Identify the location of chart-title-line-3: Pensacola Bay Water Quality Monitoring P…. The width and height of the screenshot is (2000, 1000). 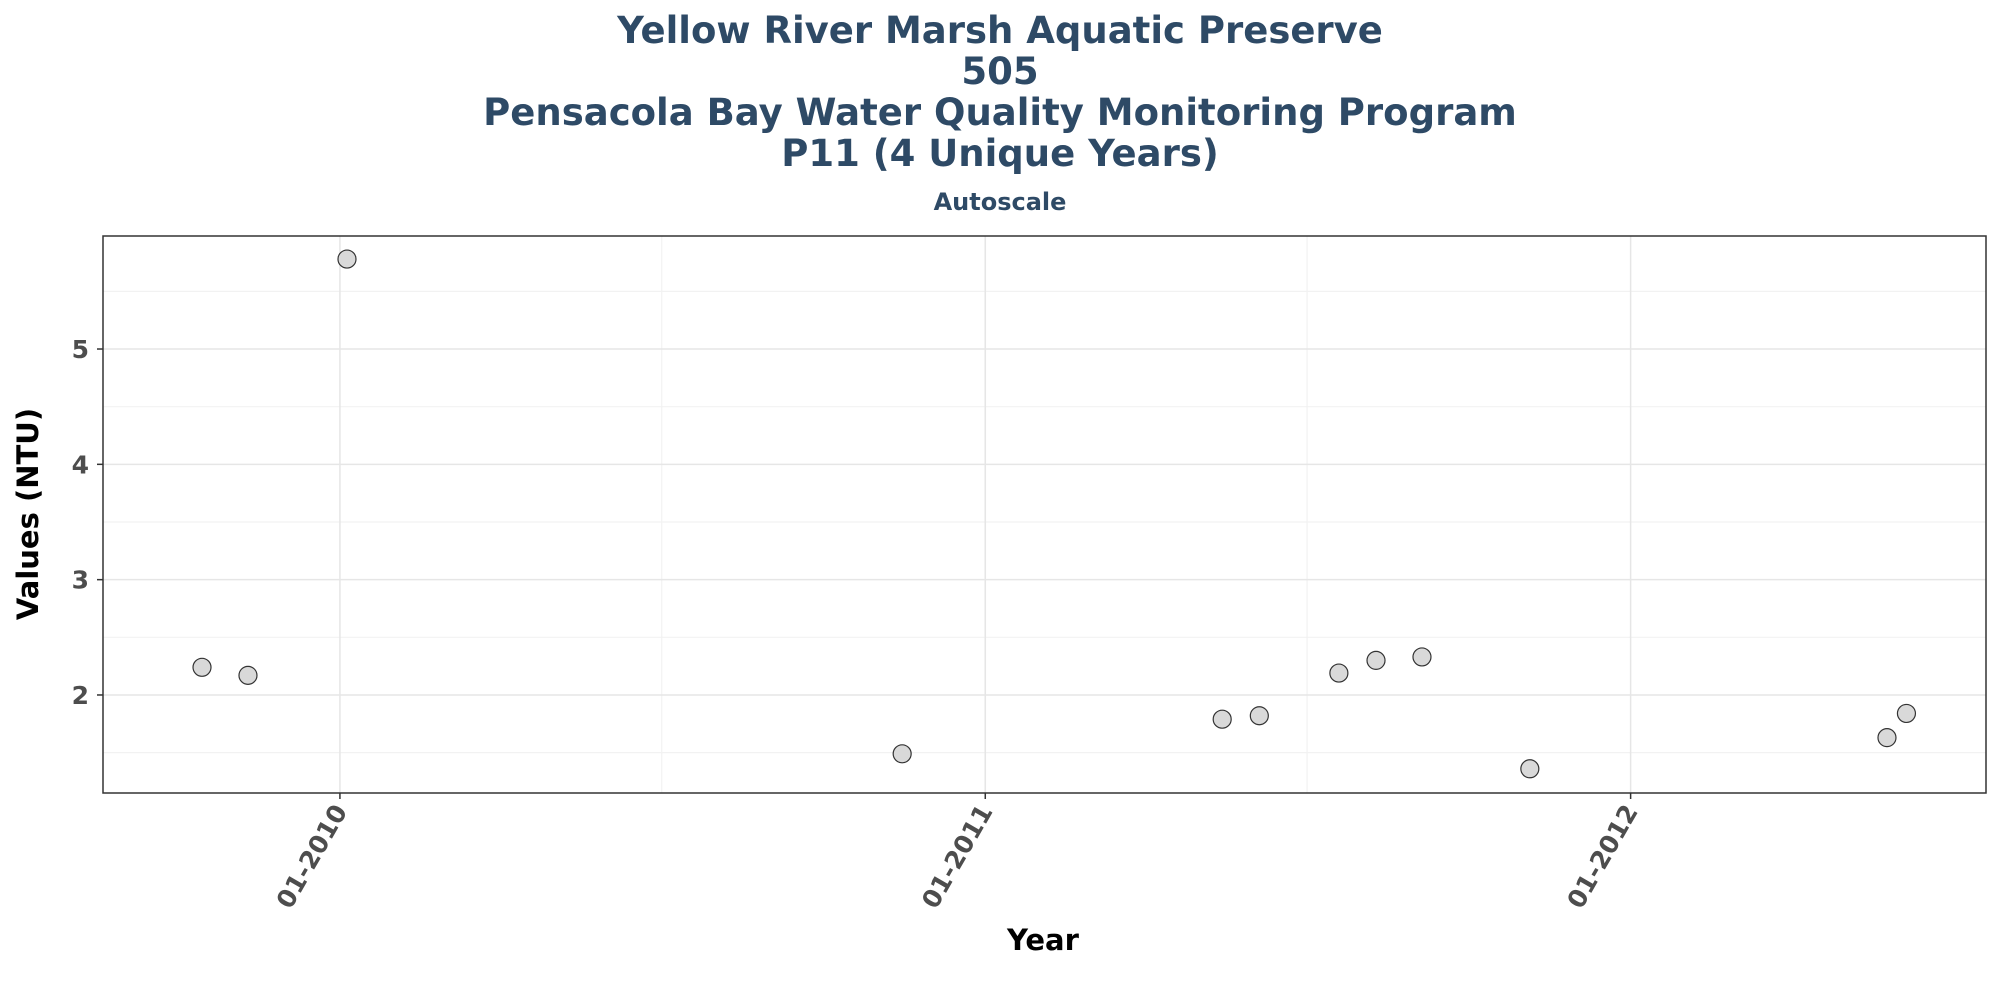
(1000, 112).